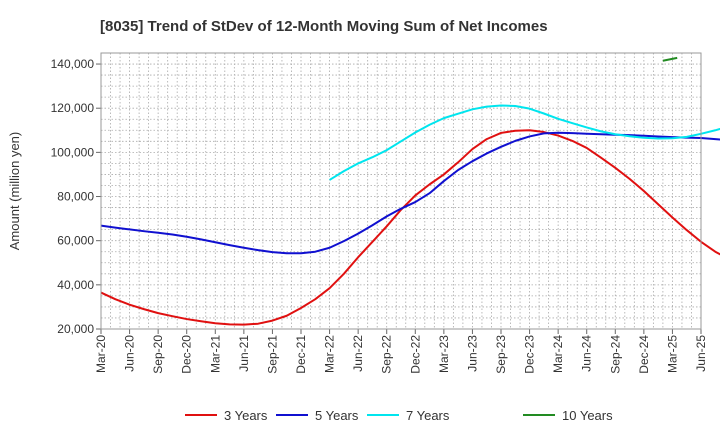 This screenshot has width=720, height=440. What do you see at coordinates (244, 353) in the screenshot?
I see `x-tick-label: Jun-21` at bounding box center [244, 353].